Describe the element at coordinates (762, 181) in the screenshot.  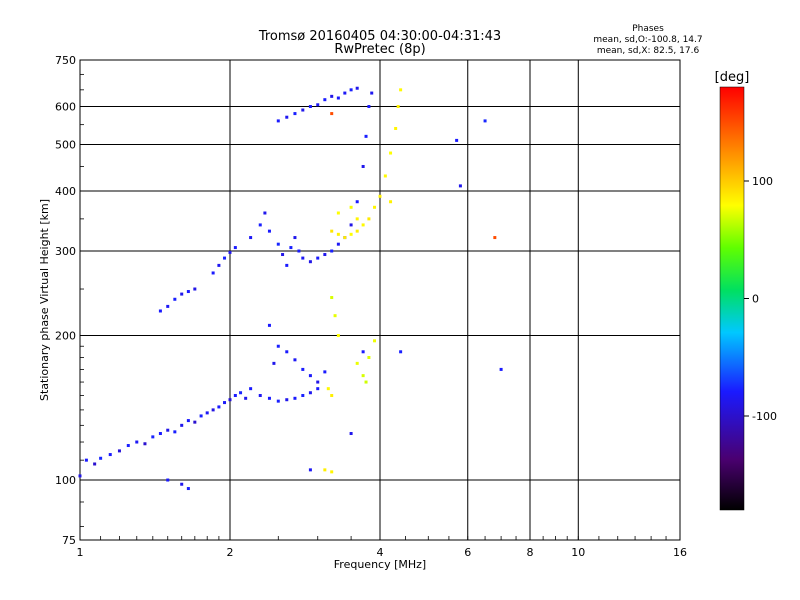
I see `colorbar-tick-label: 100` at that location.